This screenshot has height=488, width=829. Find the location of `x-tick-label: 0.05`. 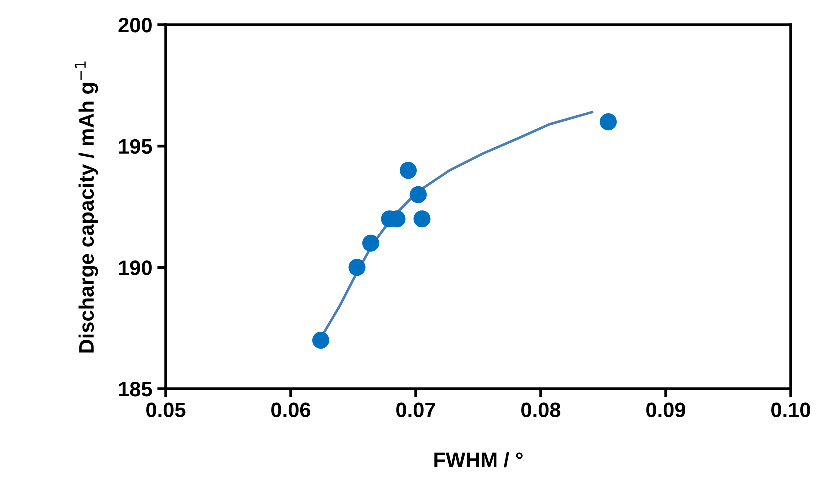

x-tick-label: 0.05 is located at coordinates (166, 410).